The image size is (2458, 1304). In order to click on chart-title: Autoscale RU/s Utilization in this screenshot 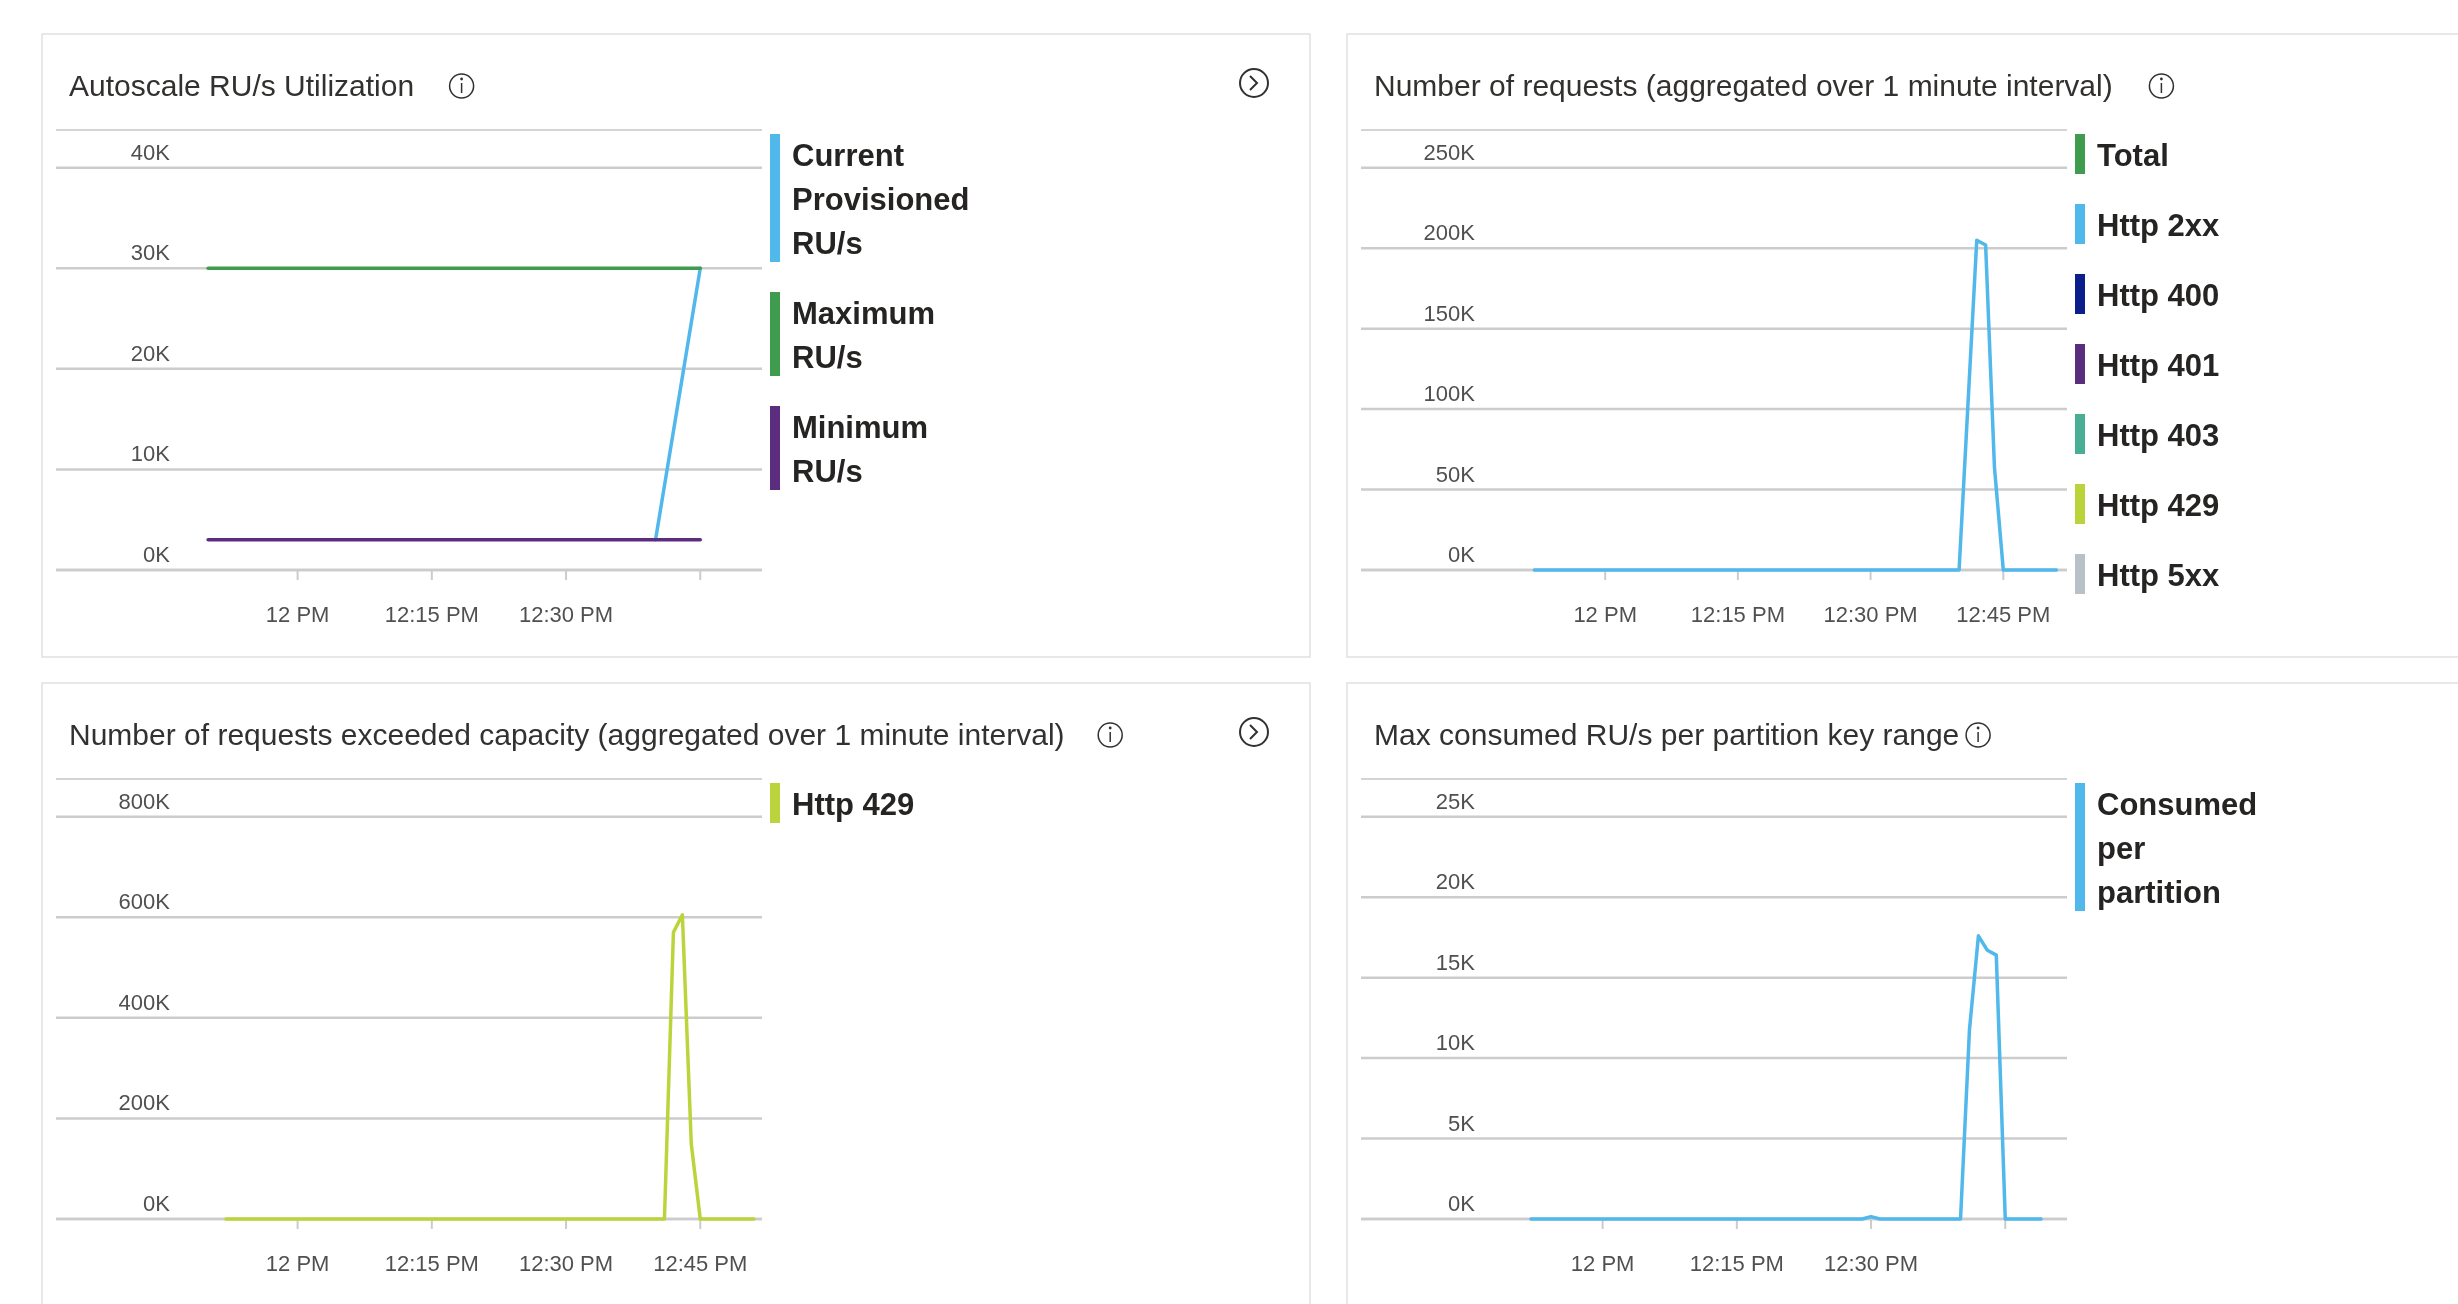, I will do `click(242, 85)`.